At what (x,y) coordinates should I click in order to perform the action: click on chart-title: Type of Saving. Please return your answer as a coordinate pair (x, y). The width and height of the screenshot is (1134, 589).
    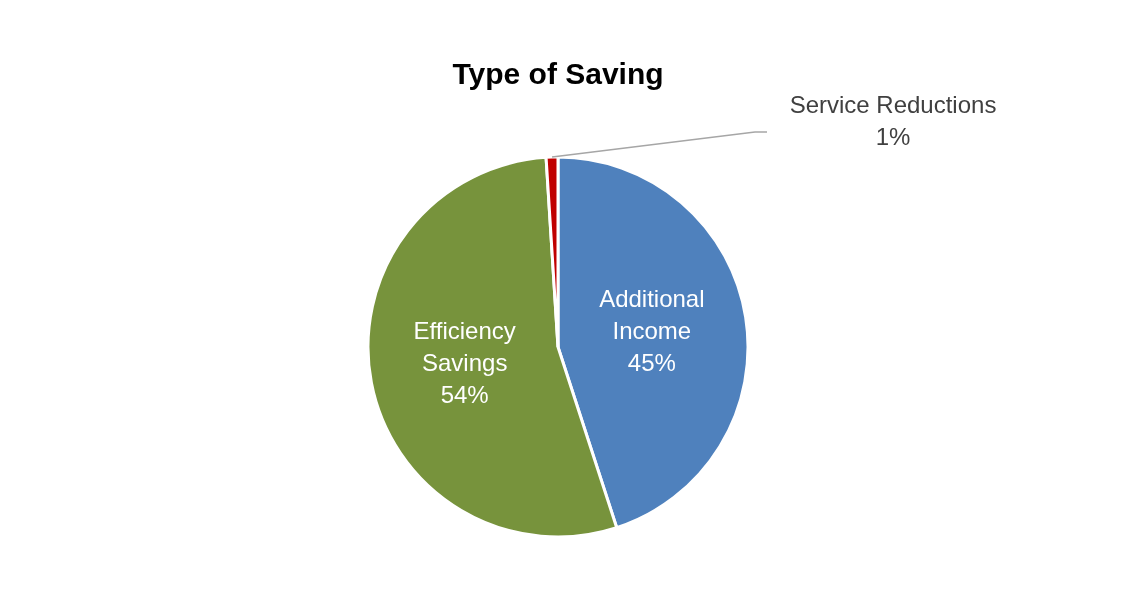
    Looking at the image, I should click on (558, 74).